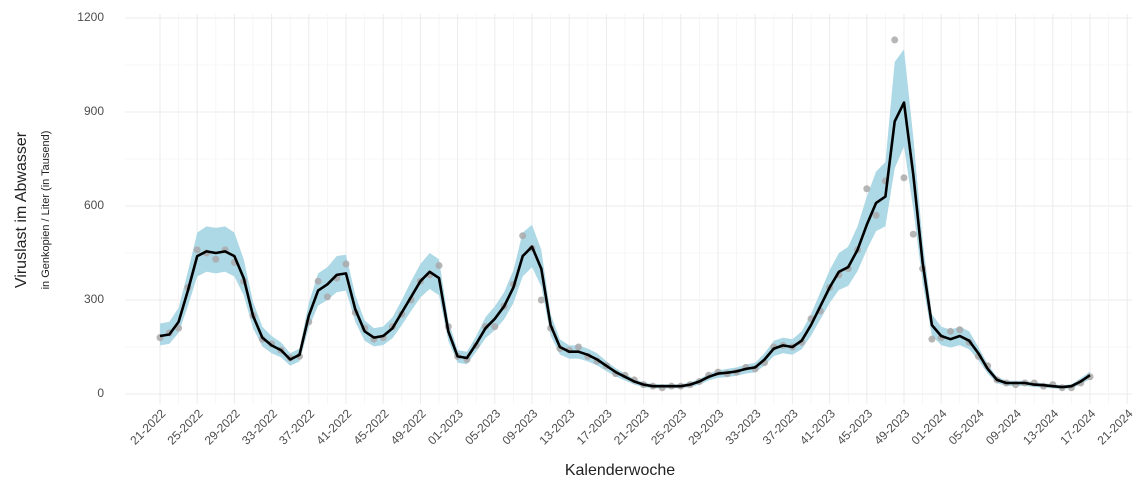  Describe the element at coordinates (100, 393) in the screenshot. I see `y-tick-label: 0` at that location.